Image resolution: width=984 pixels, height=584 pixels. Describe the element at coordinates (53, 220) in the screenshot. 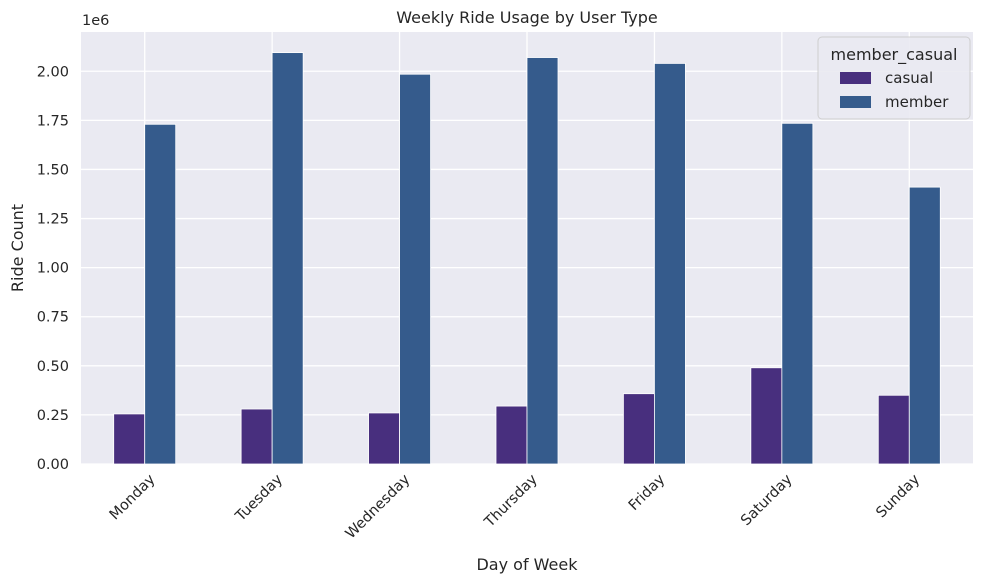

I see `y-tick-label: 1.25` at that location.